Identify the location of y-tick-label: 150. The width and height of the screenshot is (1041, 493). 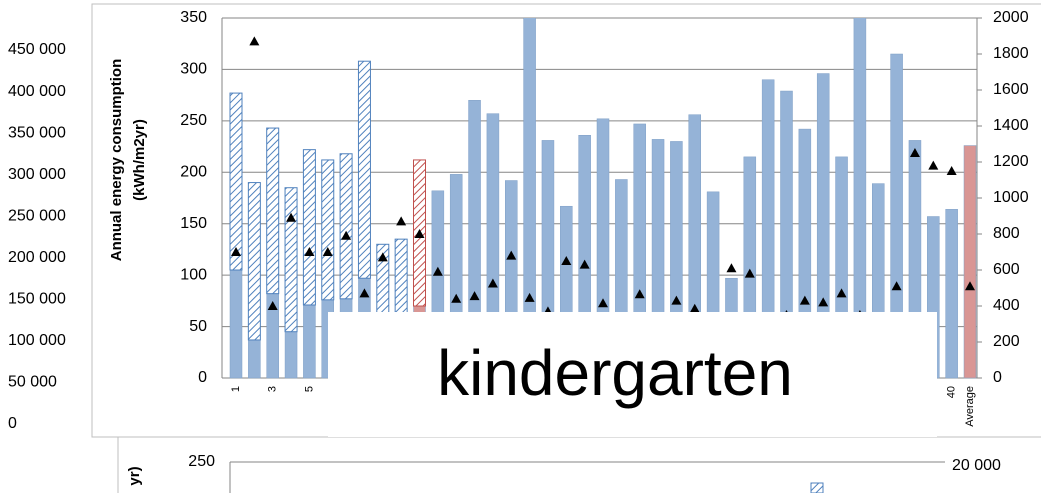
(193, 223).